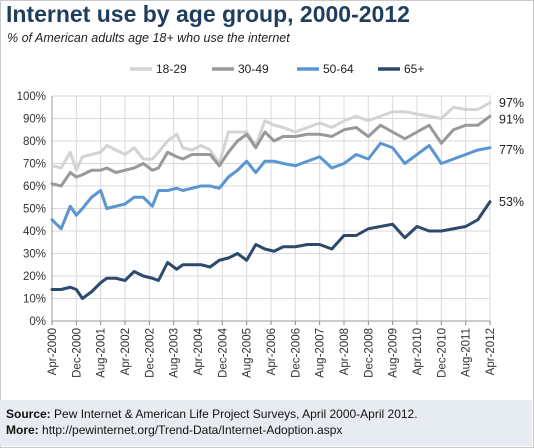 This screenshot has height=448, width=534. I want to click on x-tick-label: Apr-2008, so click(345, 351).